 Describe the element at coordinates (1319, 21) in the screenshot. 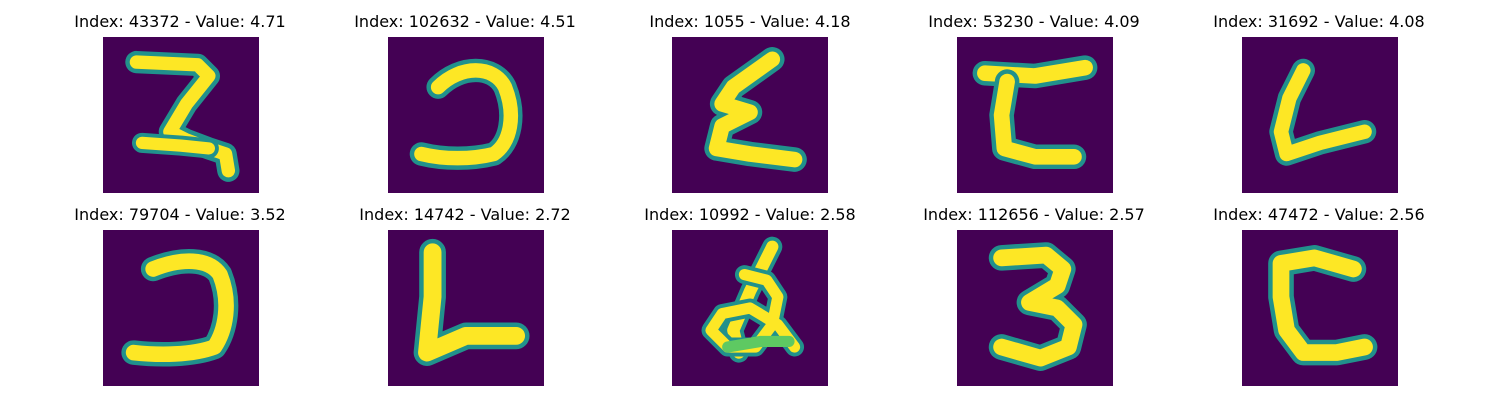

I see `panel-title: Index: 31692 - Value: 4.08` at that location.